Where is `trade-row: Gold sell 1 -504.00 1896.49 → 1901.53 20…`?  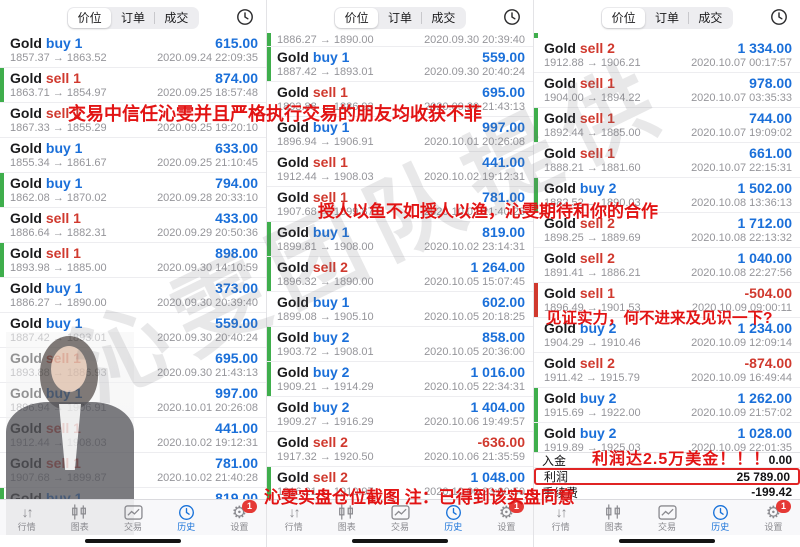
trade-row: Gold sell 1 -504.00 1896.49 → 1901.53 20… is located at coordinates (667, 300).